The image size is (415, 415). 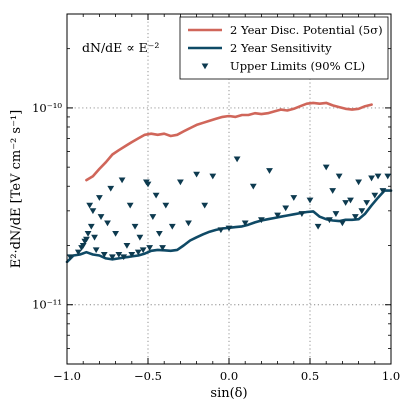 I want to click on annotation-text: dN/dE ∝ E⁻², so click(x=120, y=47).